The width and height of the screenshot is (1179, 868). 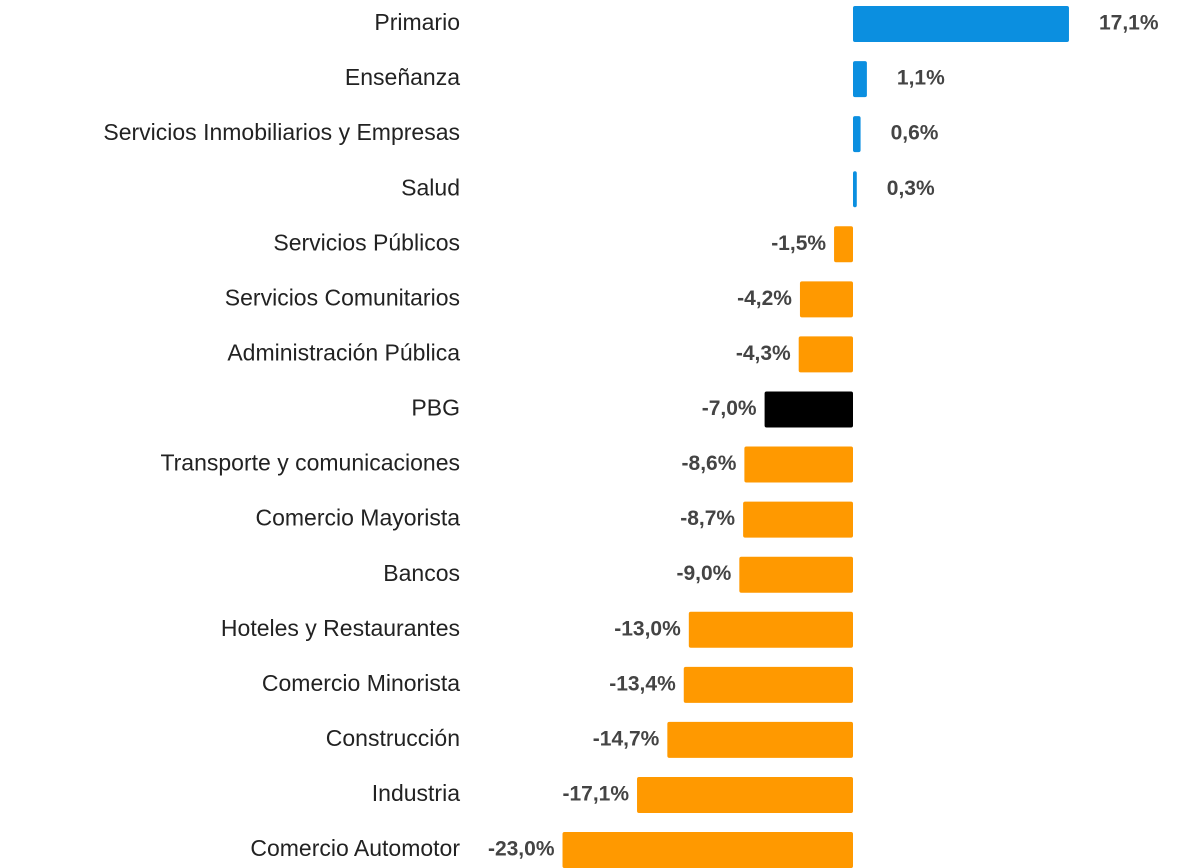 What do you see at coordinates (763, 353) in the screenshot?
I see `value-label: -4,3%` at bounding box center [763, 353].